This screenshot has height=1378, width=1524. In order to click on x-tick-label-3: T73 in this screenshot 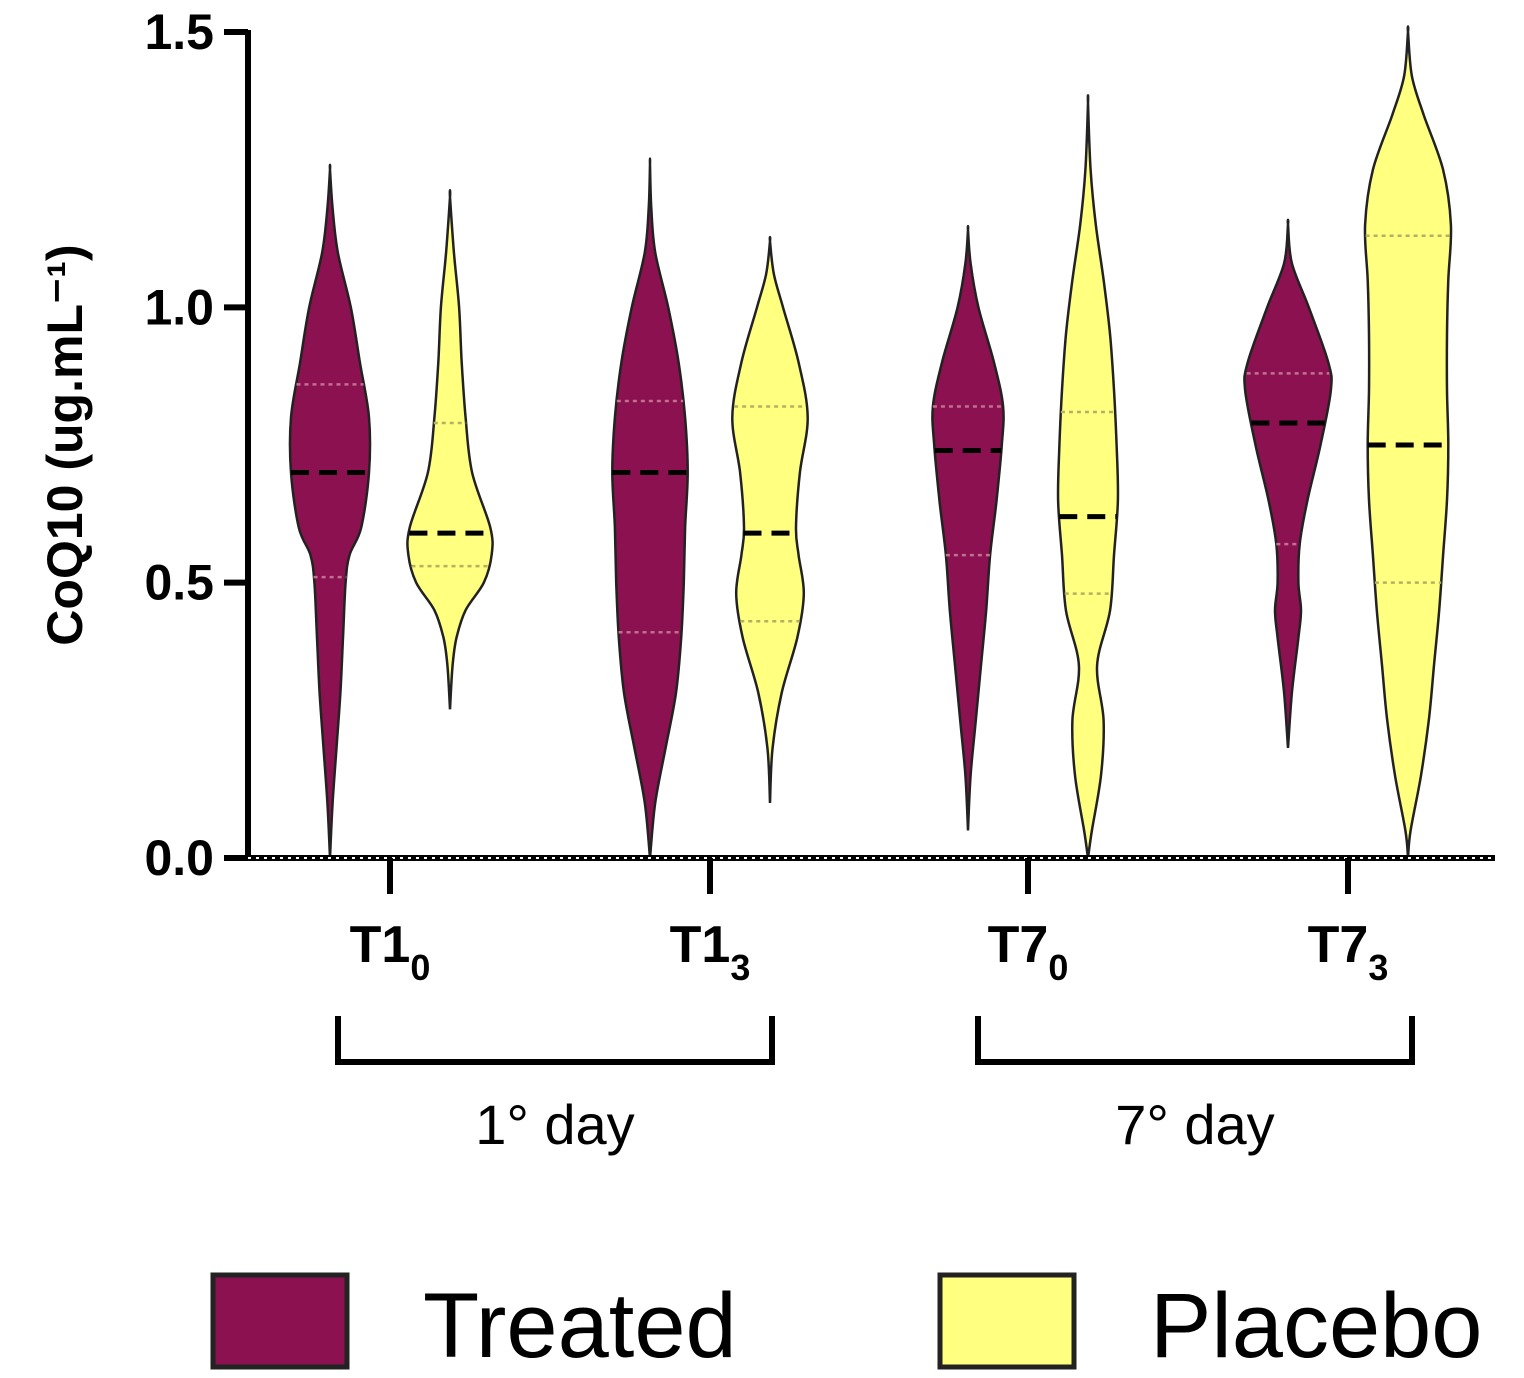, I will do `click(1348, 952)`.